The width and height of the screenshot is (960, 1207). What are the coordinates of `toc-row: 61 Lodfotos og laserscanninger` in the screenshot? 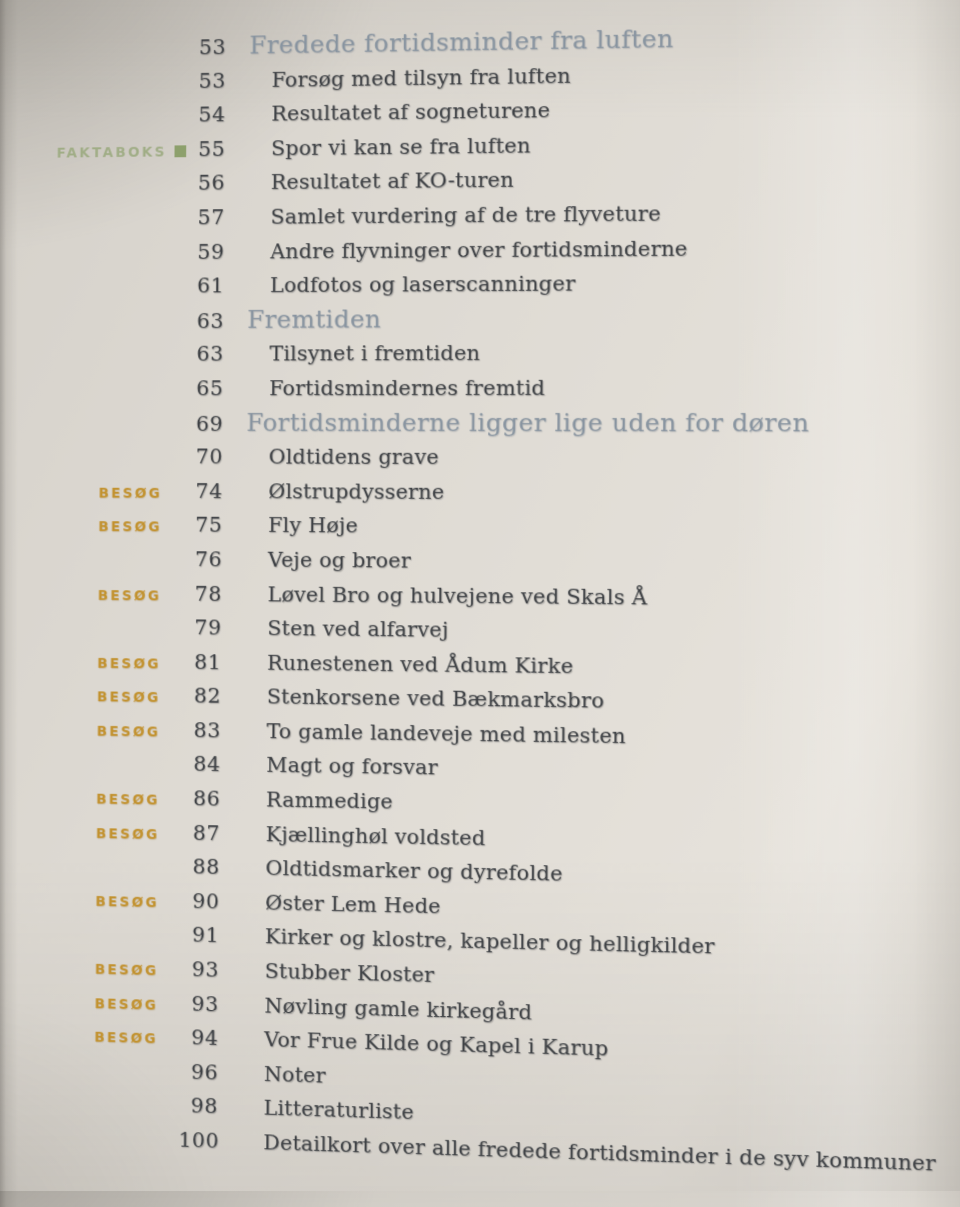 It's located at (486, 284).